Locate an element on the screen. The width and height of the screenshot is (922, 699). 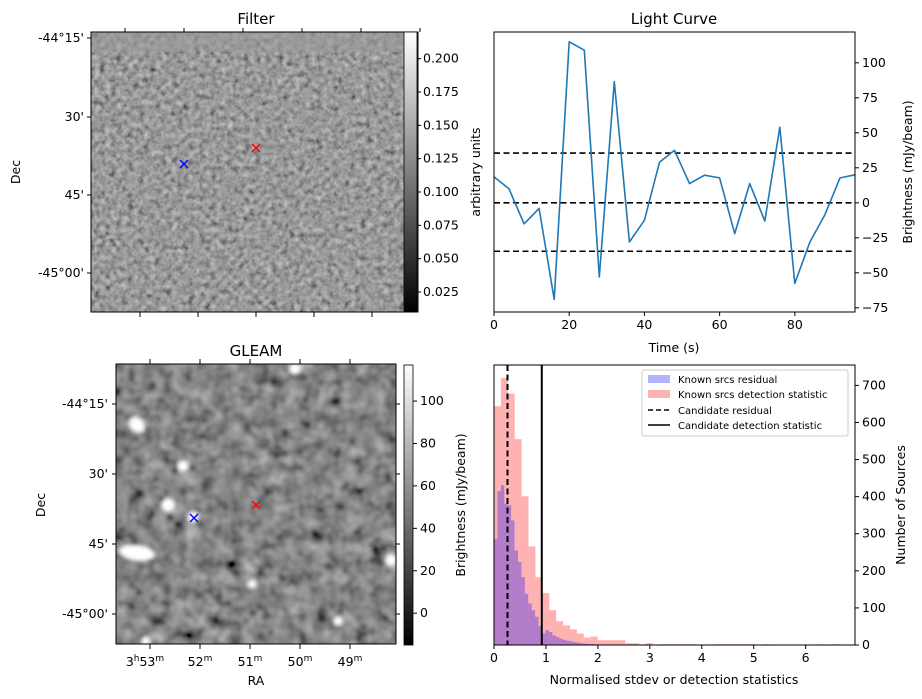
histogram-xlabel: Normalised stdev or detection statistics is located at coordinates (674, 679).